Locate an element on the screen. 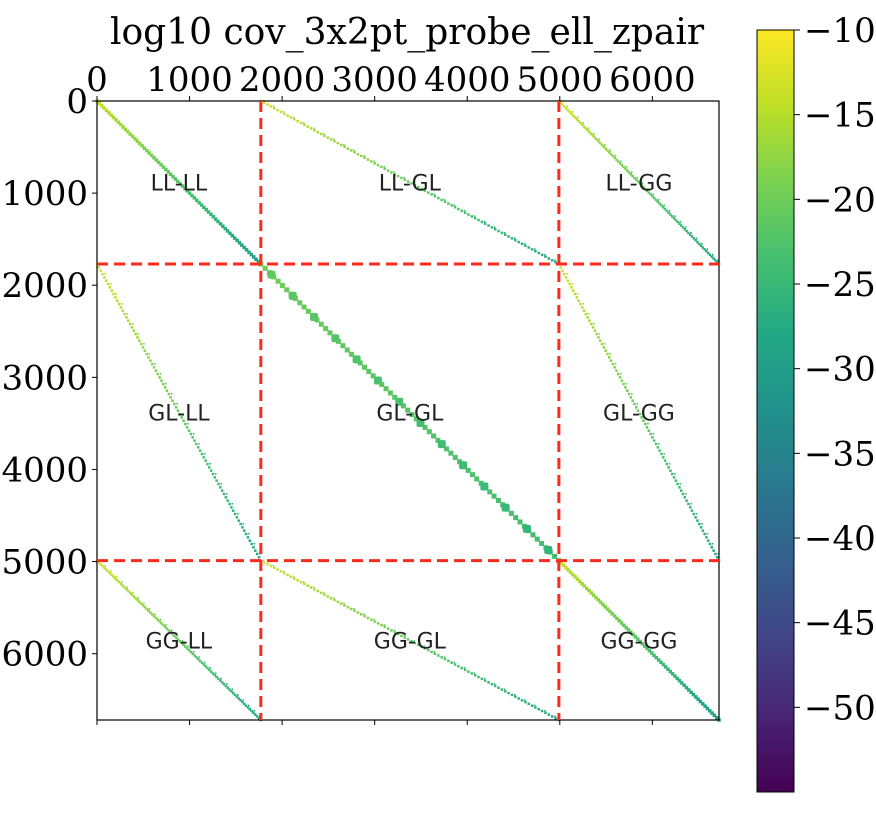 This screenshot has width=876, height=816. y-tick-label: 6000 is located at coordinates (44, 655).